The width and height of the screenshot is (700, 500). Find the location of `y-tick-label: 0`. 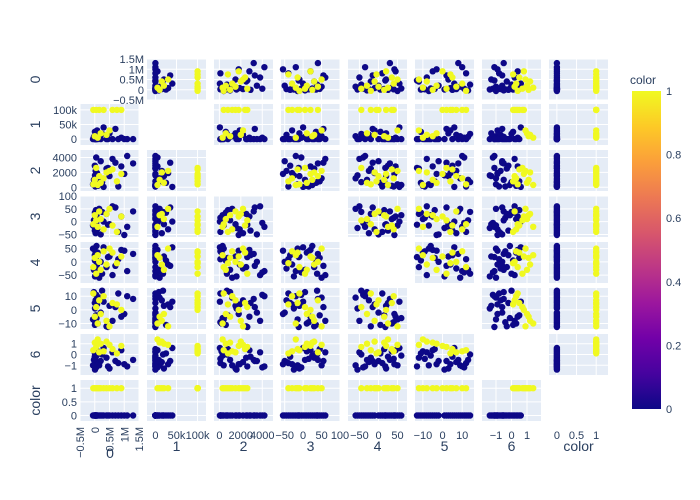

y-tick-label: 0 is located at coordinates (74, 356).